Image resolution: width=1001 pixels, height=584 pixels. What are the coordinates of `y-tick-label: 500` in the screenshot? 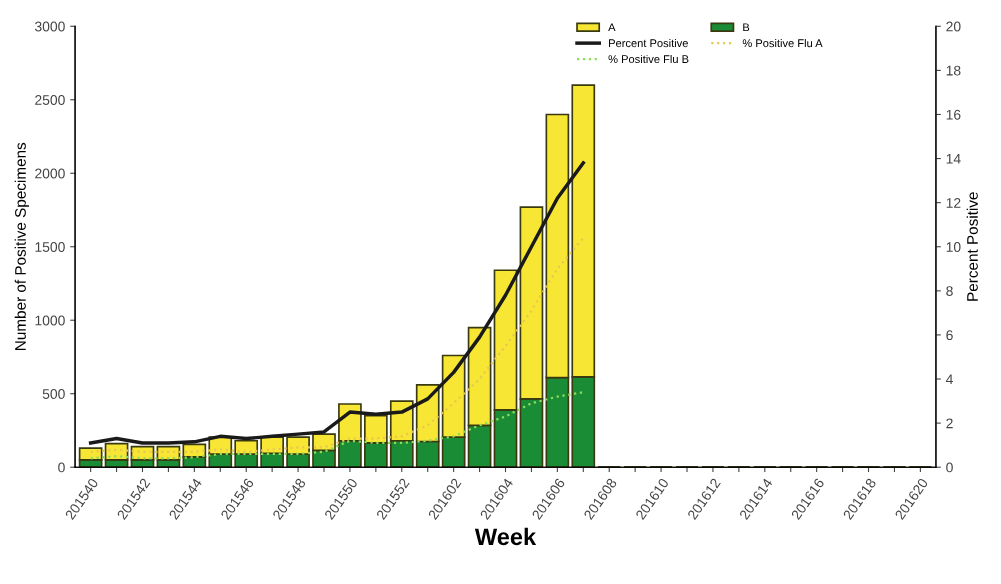 It's located at (53, 394).